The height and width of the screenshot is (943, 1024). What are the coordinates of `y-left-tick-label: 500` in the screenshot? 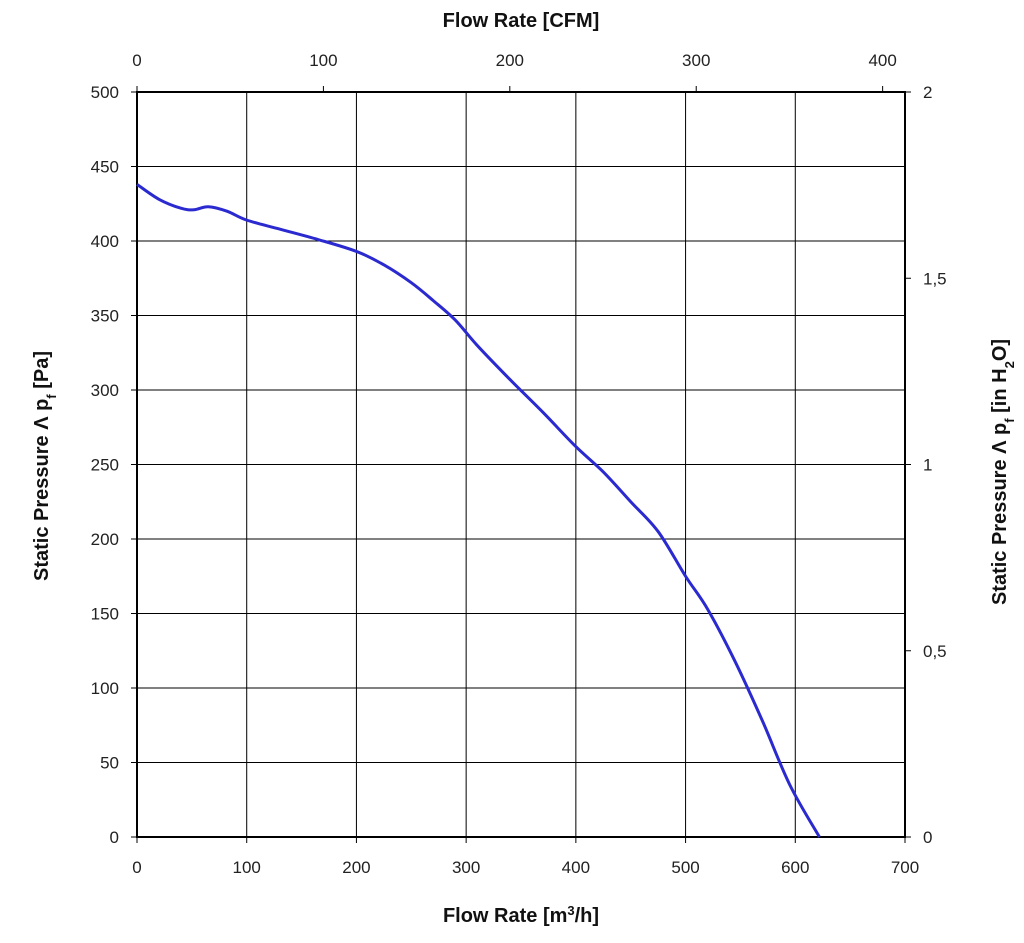 It's located at (105, 92).